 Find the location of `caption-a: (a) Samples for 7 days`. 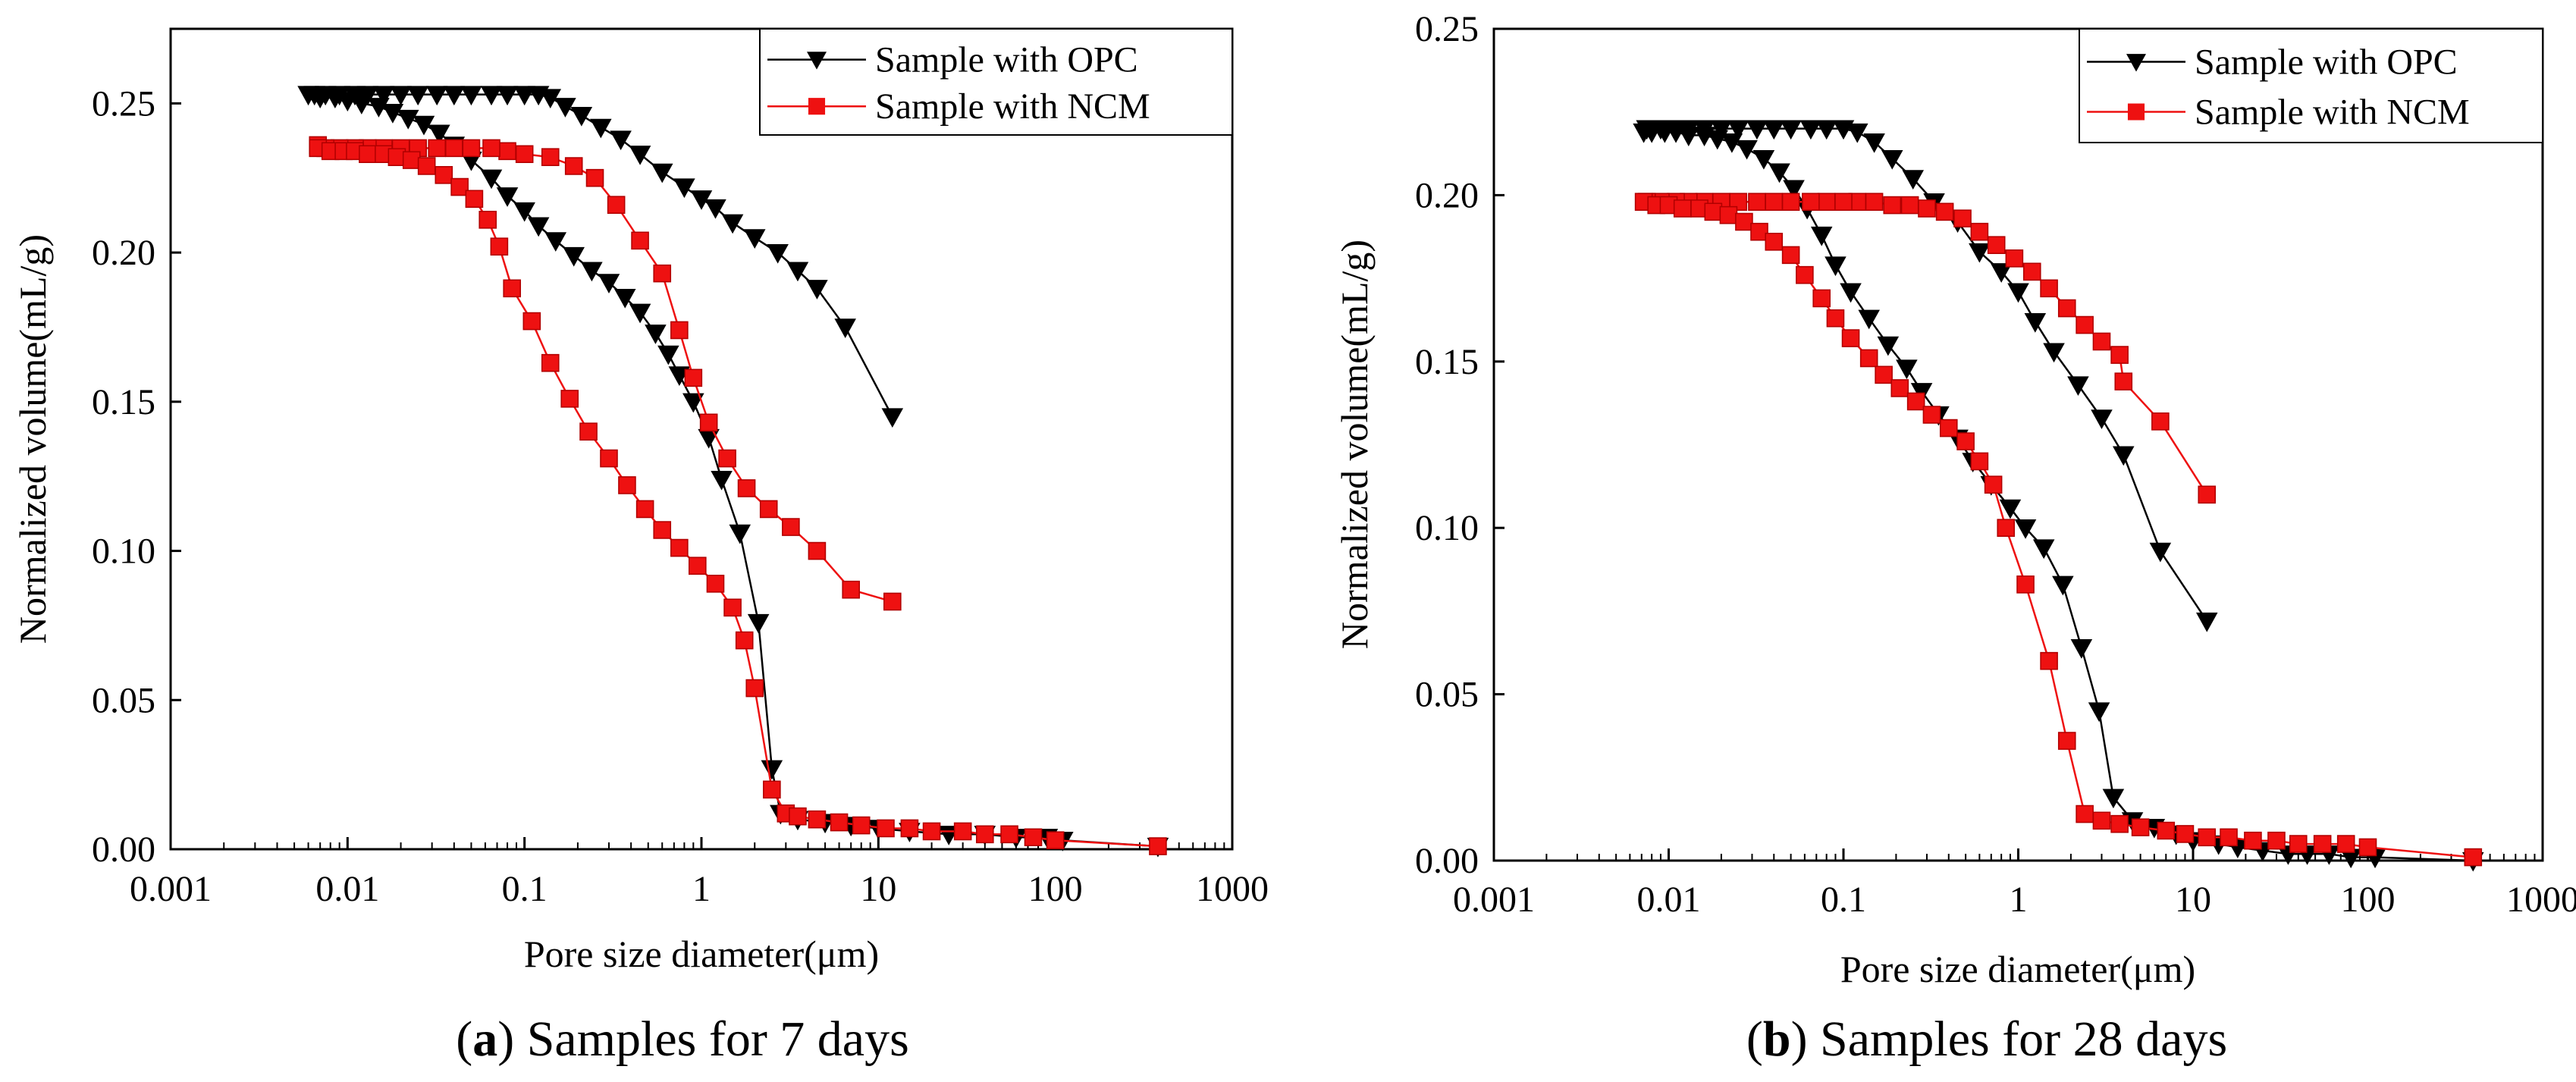

caption-a: (a) Samples for 7 days is located at coordinates (682, 1039).